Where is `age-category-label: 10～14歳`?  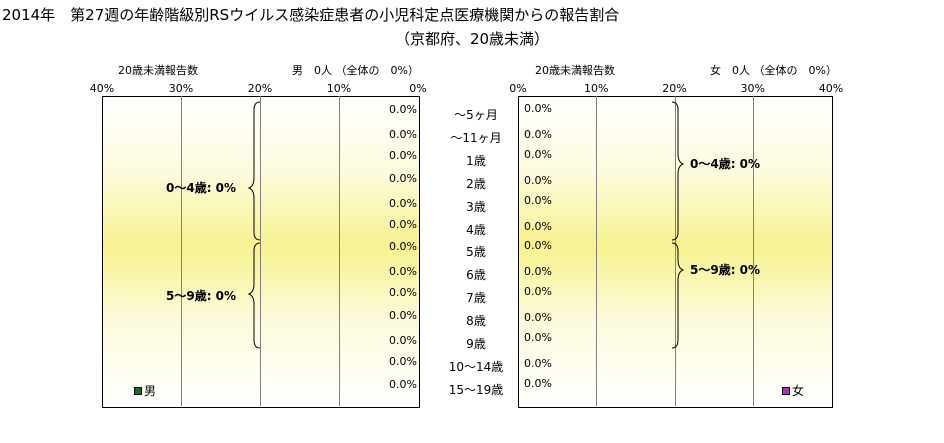
age-category-label: 10～14歳 is located at coordinates (476, 366).